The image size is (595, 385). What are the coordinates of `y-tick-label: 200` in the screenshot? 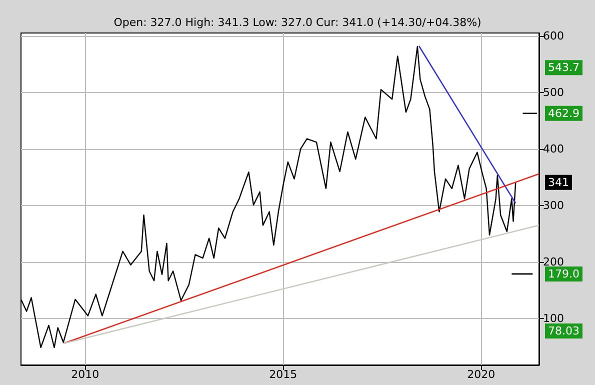 It's located at (553, 262).